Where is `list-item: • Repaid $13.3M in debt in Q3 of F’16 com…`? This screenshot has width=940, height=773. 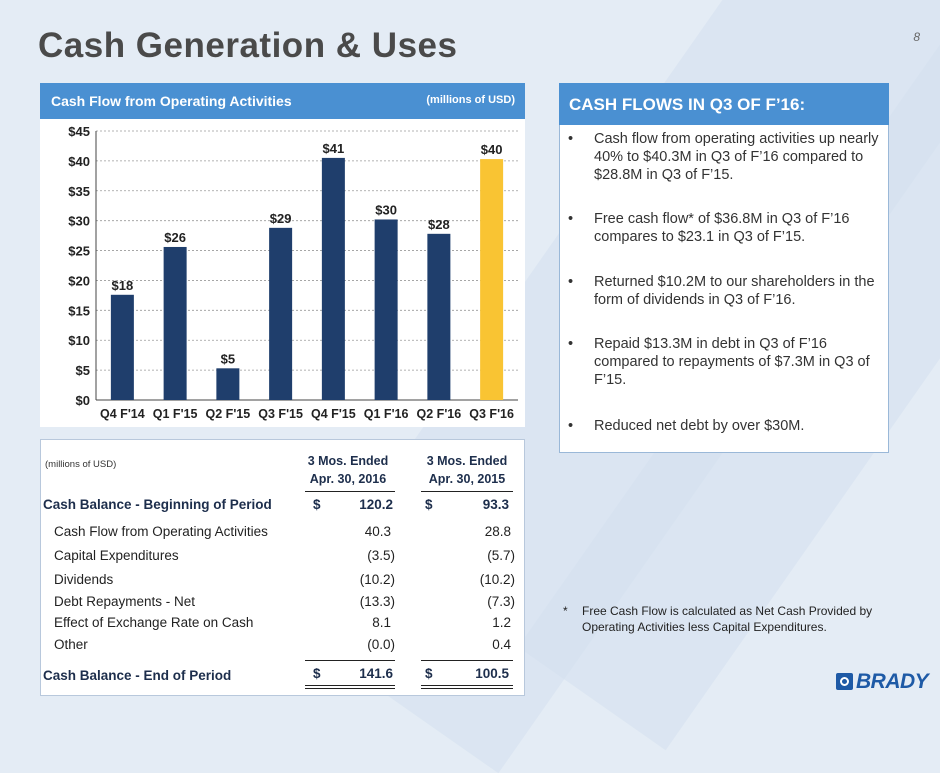
list-item: • Repaid $13.3M in debt in Q3 of F’16 com… is located at coordinates (719, 362).